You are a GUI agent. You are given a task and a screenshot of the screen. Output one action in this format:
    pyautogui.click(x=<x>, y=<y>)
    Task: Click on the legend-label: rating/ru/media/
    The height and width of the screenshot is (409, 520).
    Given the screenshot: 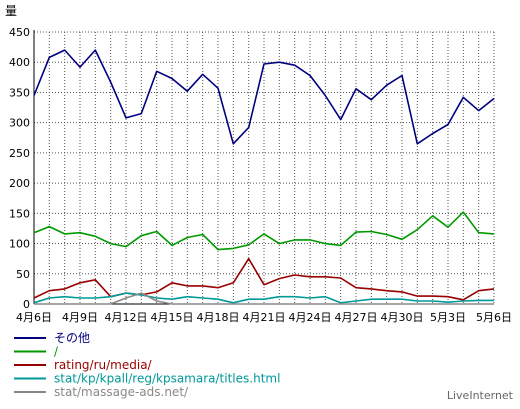 What is the action you would take?
    pyautogui.click(x=103, y=365)
    